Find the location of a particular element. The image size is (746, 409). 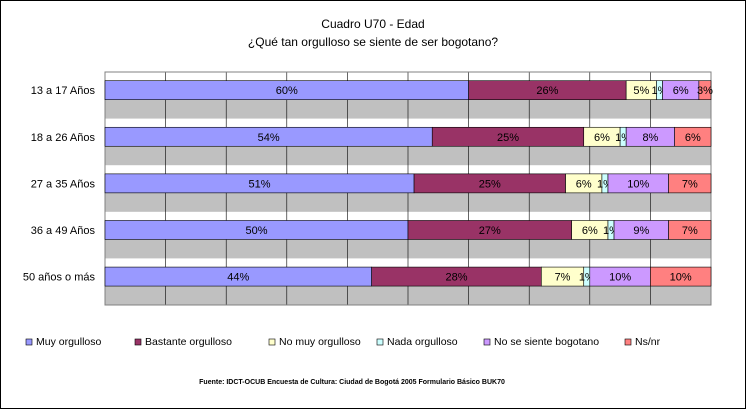

data-label: 54% is located at coordinates (269, 138).